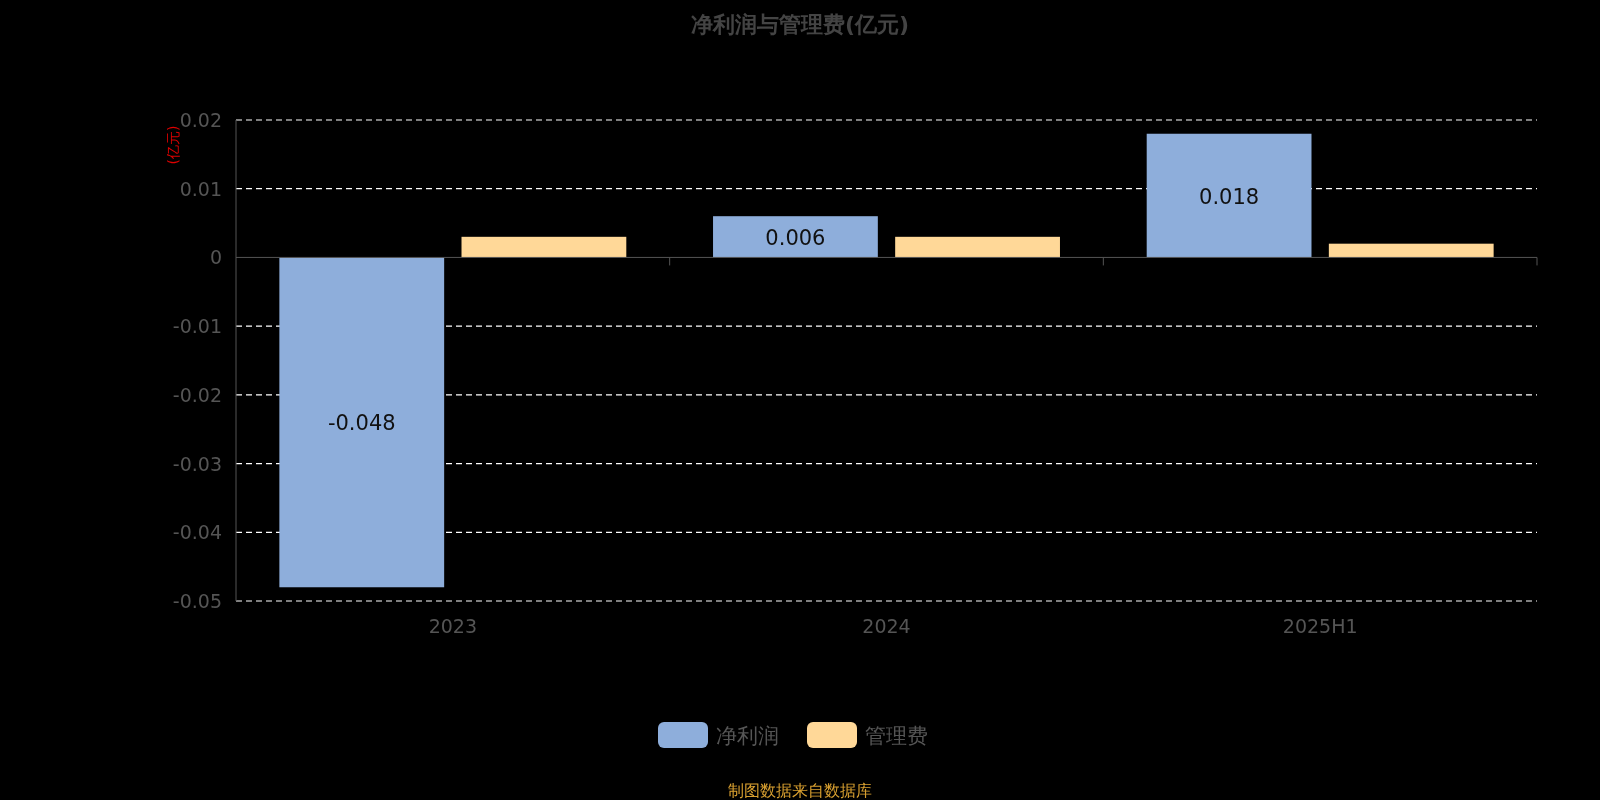 This screenshot has height=800, width=1600. Describe the element at coordinates (197, 532) in the screenshot. I see `y-tick-label: -0.04` at that location.